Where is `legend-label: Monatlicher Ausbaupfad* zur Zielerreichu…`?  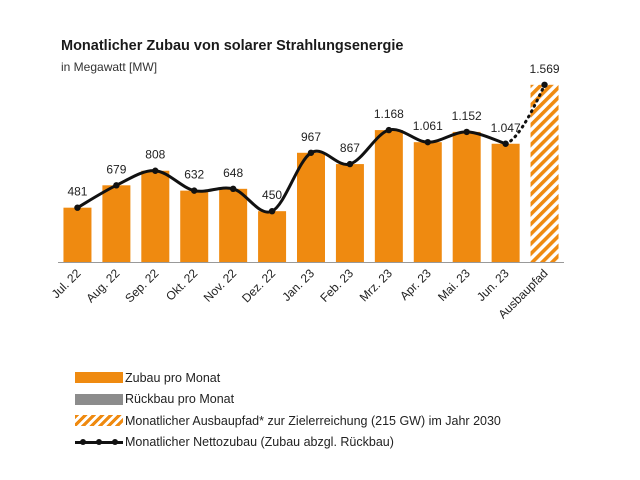 legend-label: Monatlicher Ausbaupfad* zur Zielerreichu… is located at coordinates (313, 420).